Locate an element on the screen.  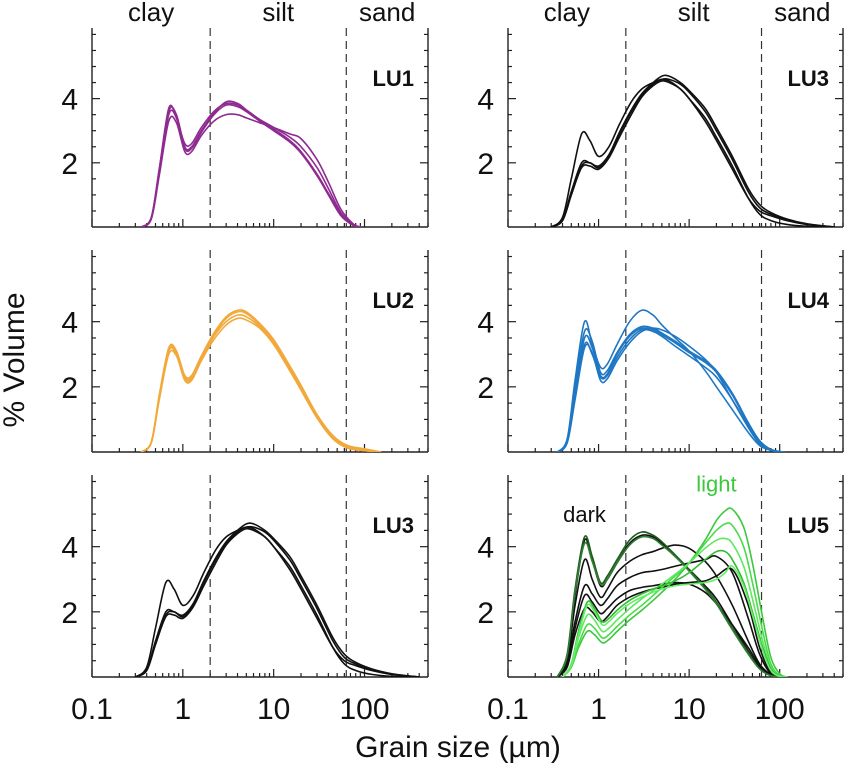
panel-lu2: 2 4 LU2 is located at coordinates (245, 351).